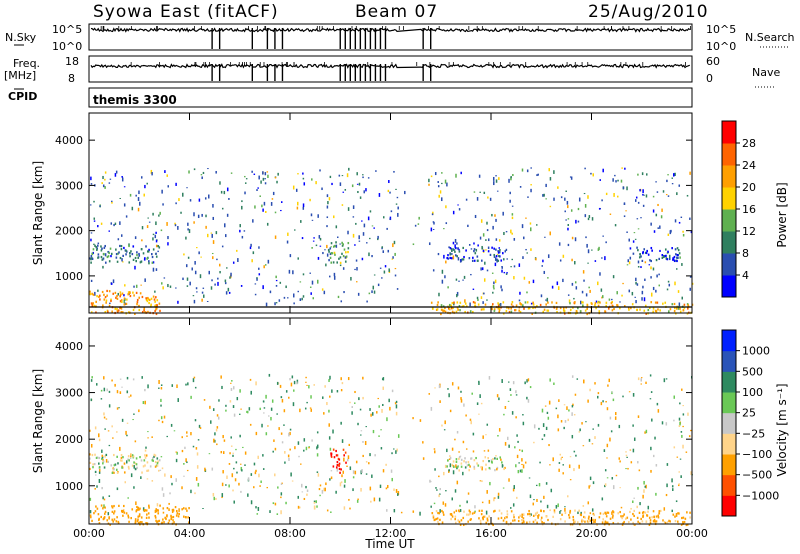 The height and width of the screenshot is (554, 800). Describe the element at coordinates (749, 187) in the screenshot. I see `power-colorbar-tick-label: 20` at that location.